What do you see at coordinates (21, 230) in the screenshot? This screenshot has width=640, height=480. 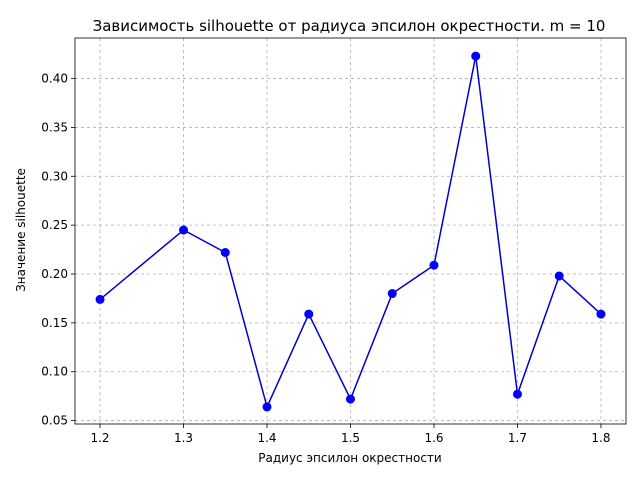 I see `y-axis-label: Значение silhouette` at bounding box center [21, 230].